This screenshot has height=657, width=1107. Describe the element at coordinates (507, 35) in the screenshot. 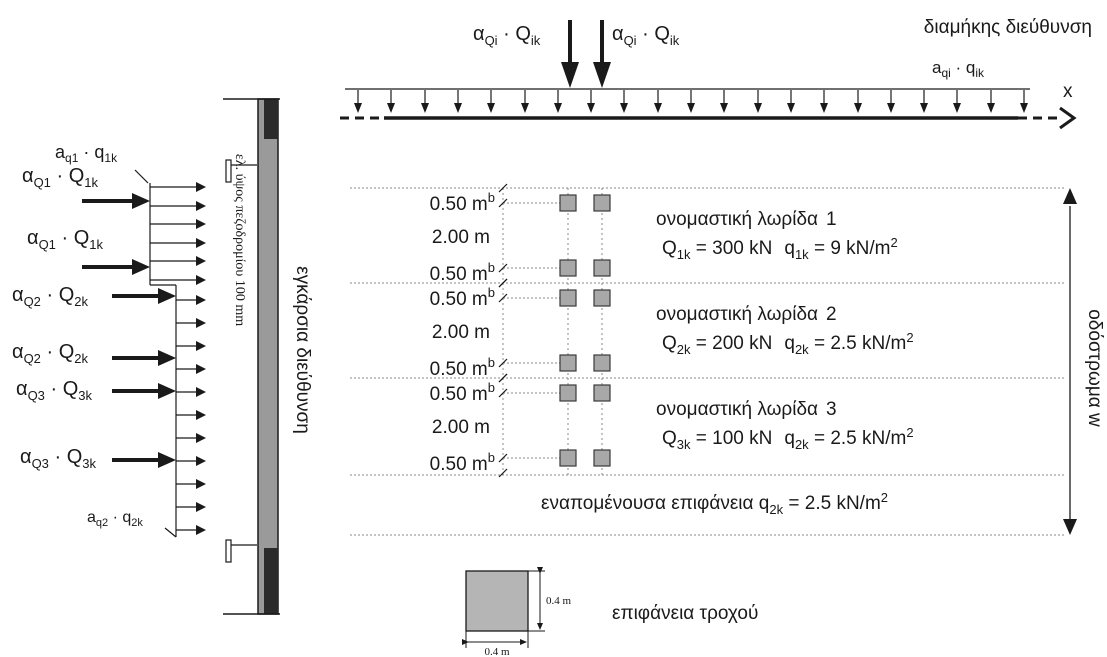

I see `point-load-label-left: αQi · Qik` at that location.